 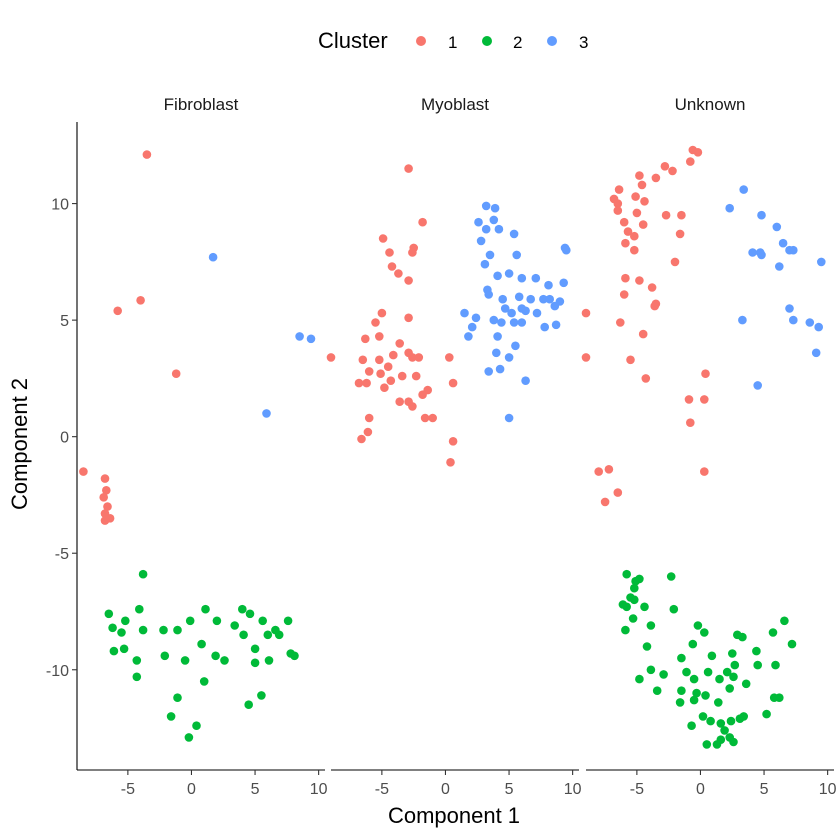 What do you see at coordinates (19, 444) in the screenshot?
I see `y-axis-title: Component 2` at bounding box center [19, 444].